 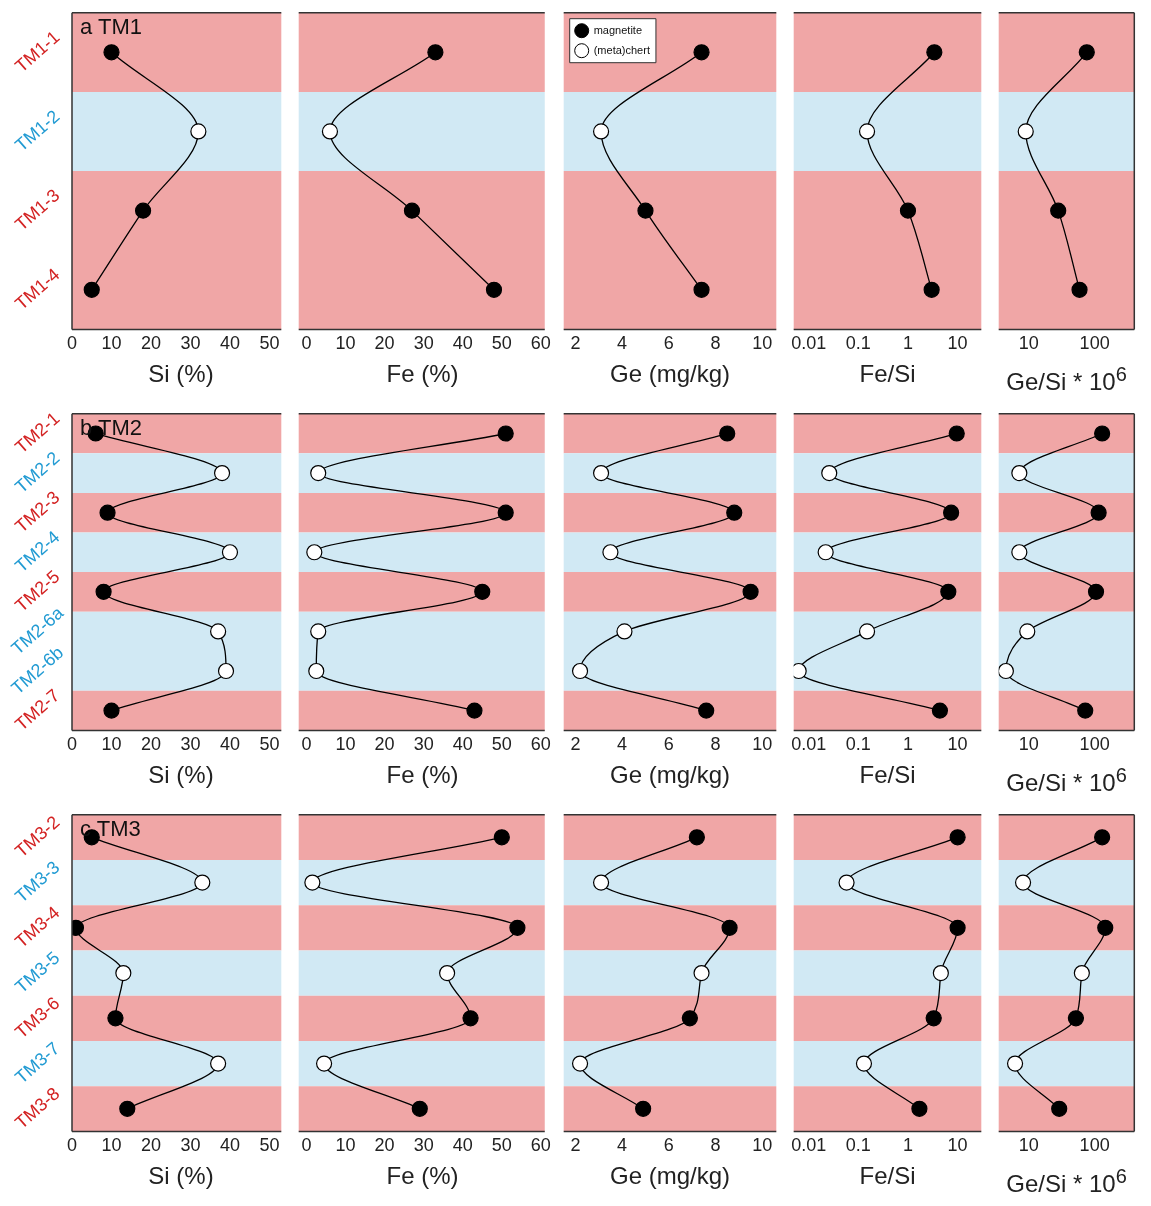 I want to click on x-axis-title: Ge/Si * 10$^{6}$, so click(x=1066, y=780).